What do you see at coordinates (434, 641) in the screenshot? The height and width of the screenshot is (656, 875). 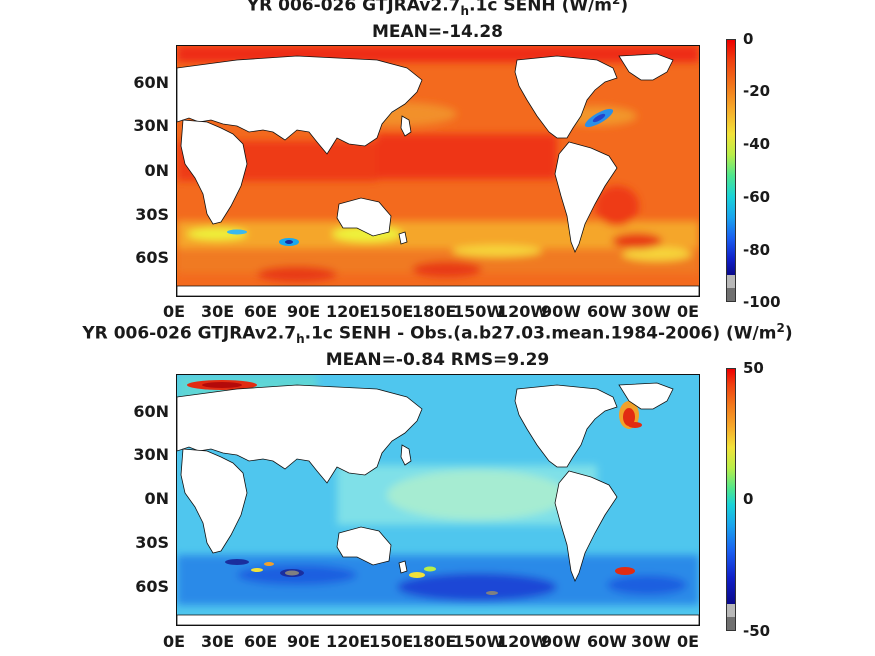 I see `bottom-lon-label: 180E` at bounding box center [434, 641].